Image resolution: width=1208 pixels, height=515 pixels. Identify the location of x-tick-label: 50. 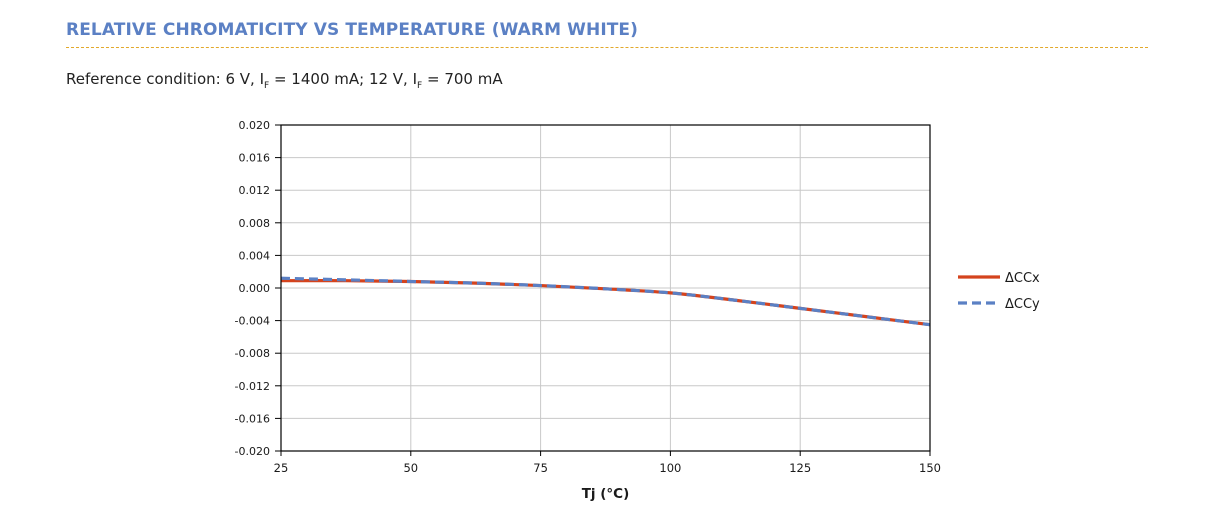
(410, 468).